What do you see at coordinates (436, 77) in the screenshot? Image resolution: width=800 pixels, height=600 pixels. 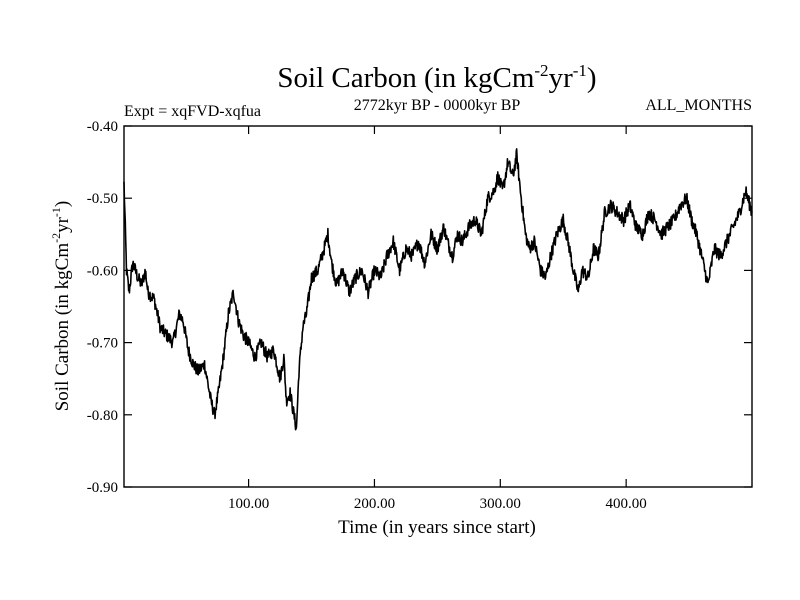 I see `chart-title: Soil Carbon (in kgCm-2yr-1)` at bounding box center [436, 77].